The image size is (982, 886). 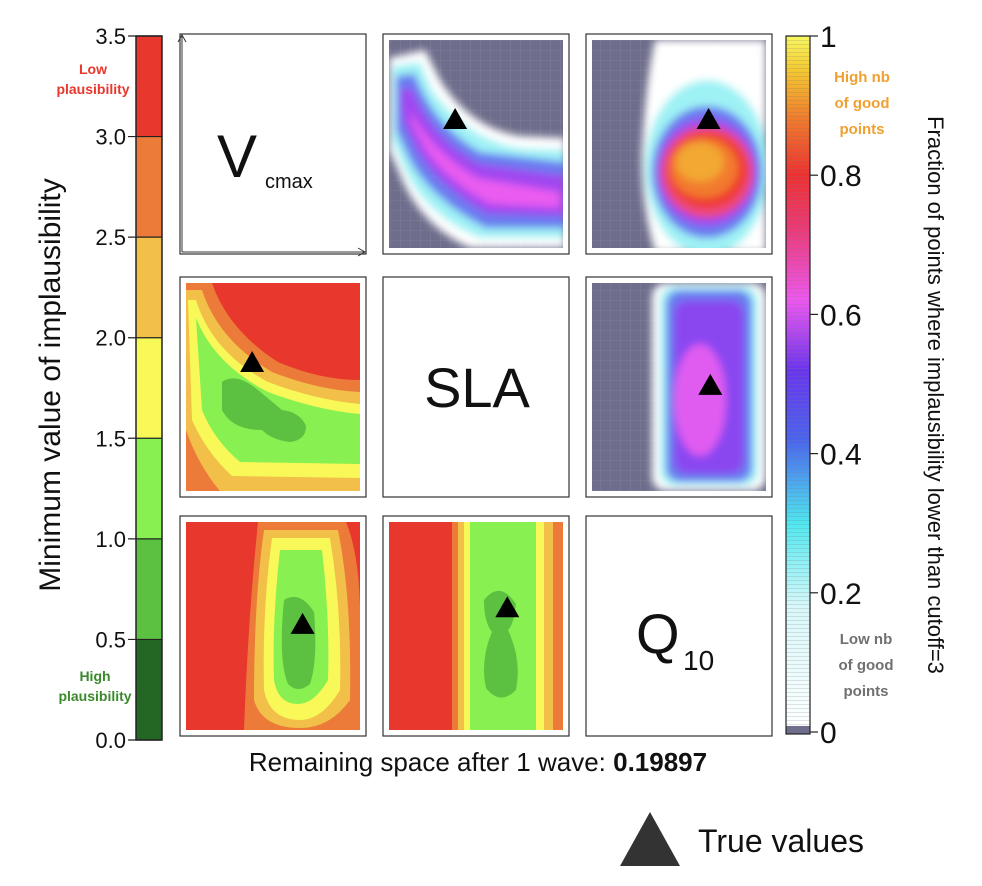 I want to click on right-colorbar-frame, so click(x=798, y=385).